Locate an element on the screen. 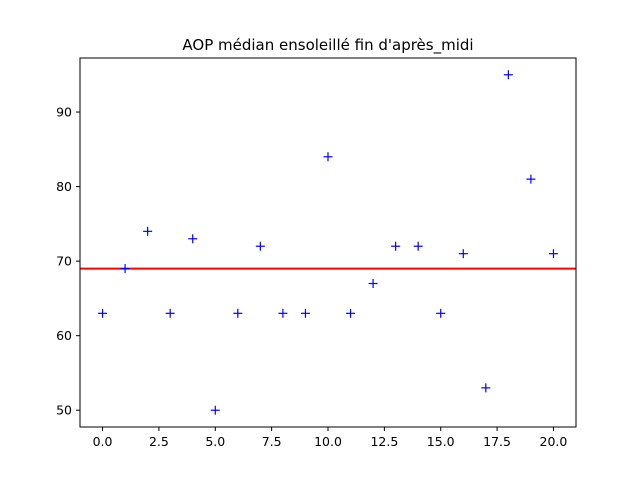 The width and height of the screenshot is (640, 480). y-tick-label: 50 is located at coordinates (64, 410).